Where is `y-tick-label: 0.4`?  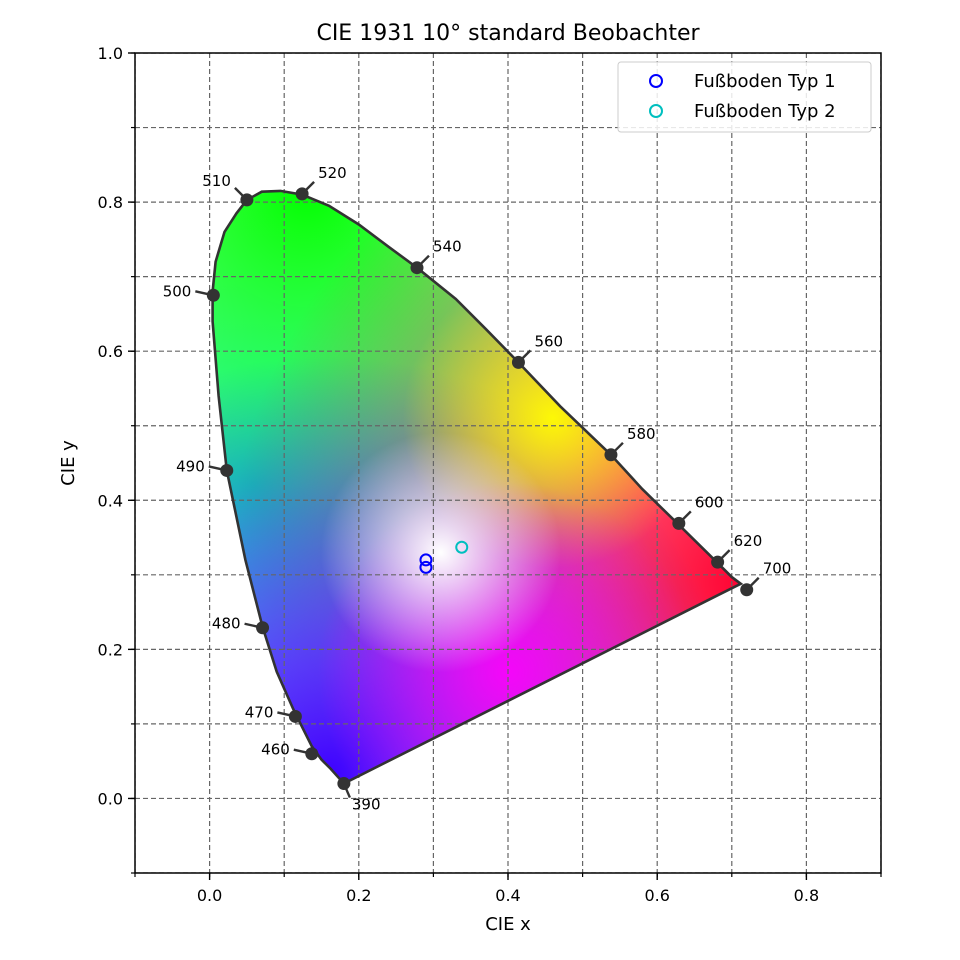 y-tick-label: 0.4 is located at coordinates (110, 500).